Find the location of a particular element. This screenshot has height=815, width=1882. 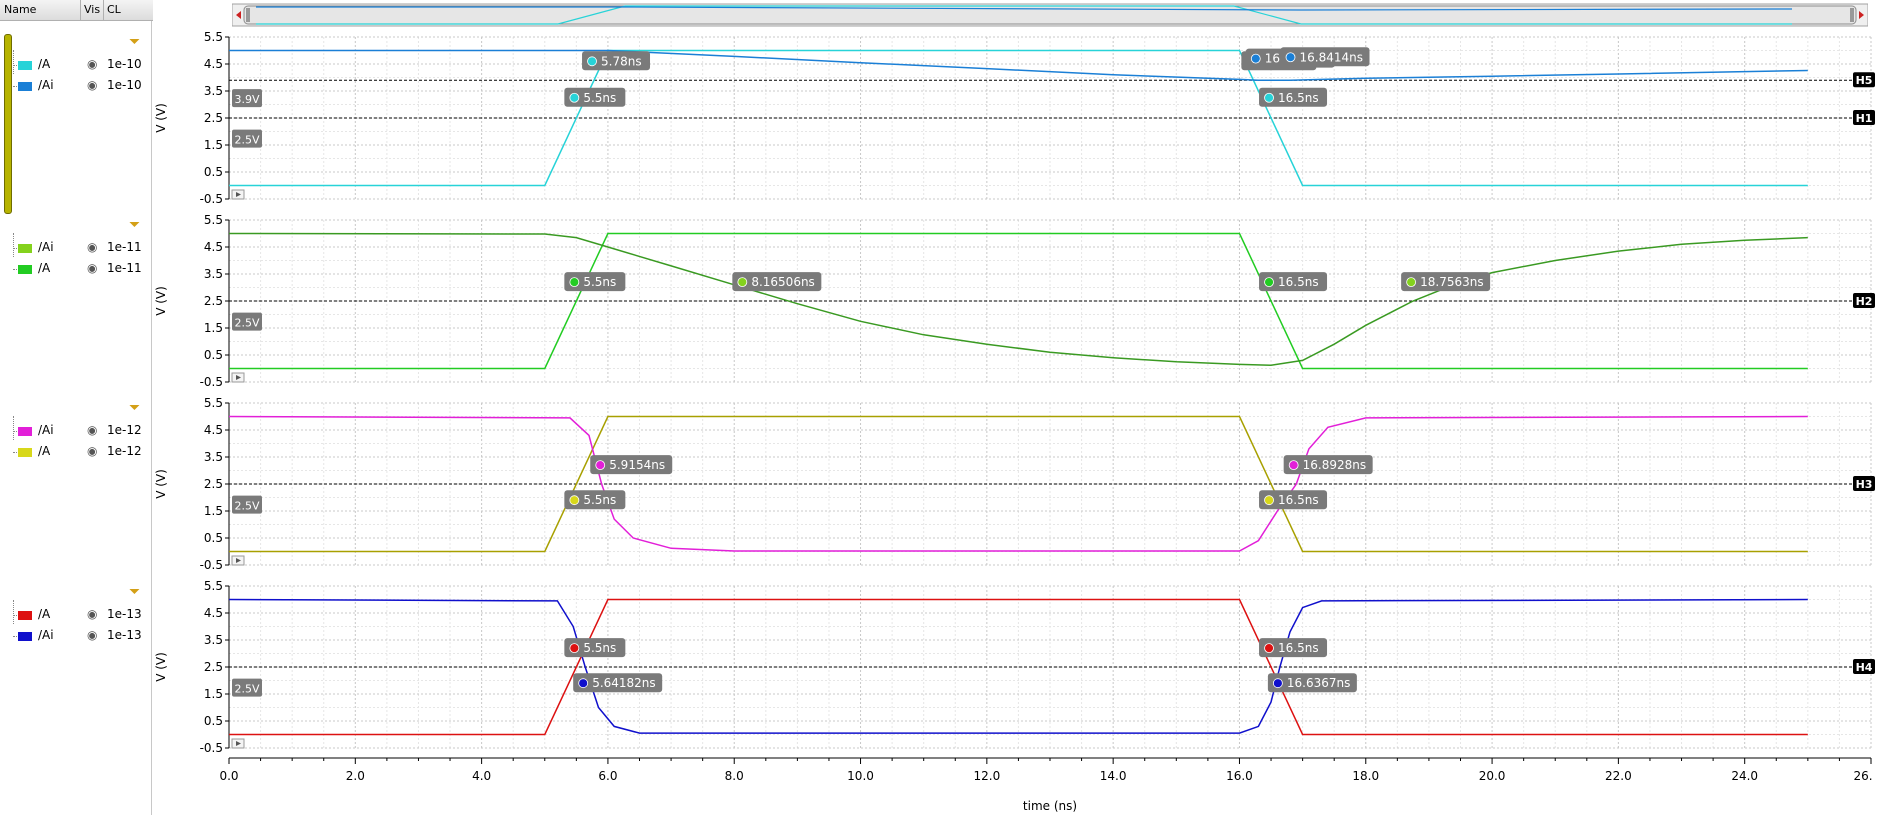

column-name-header: Name is located at coordinates (20, 9).